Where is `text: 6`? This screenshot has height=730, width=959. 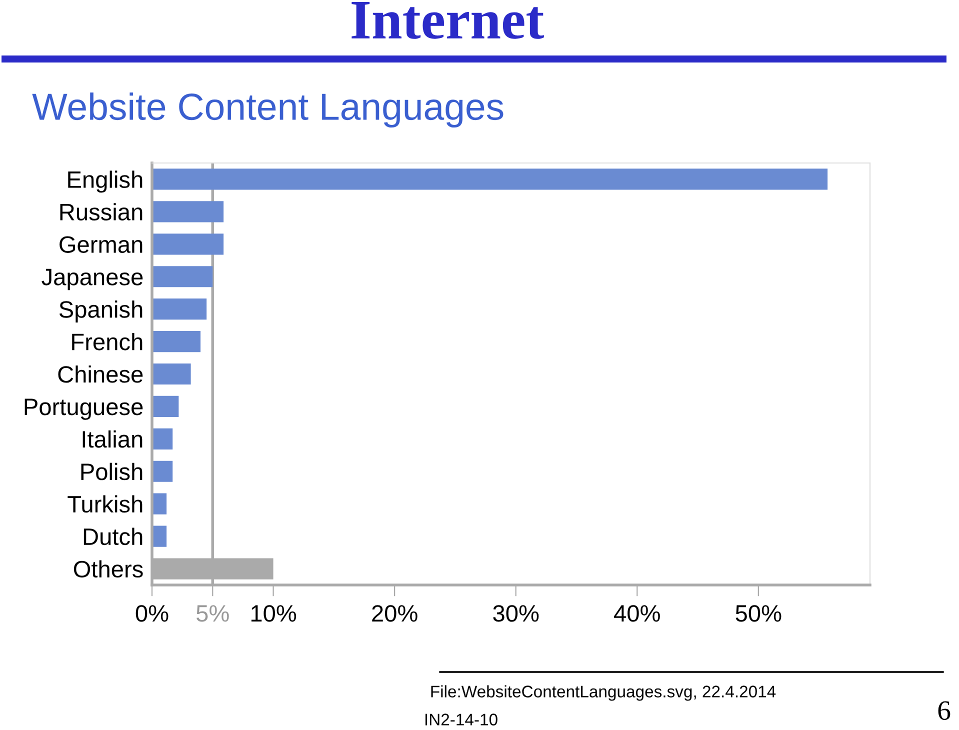 text: 6 is located at coordinates (944, 710).